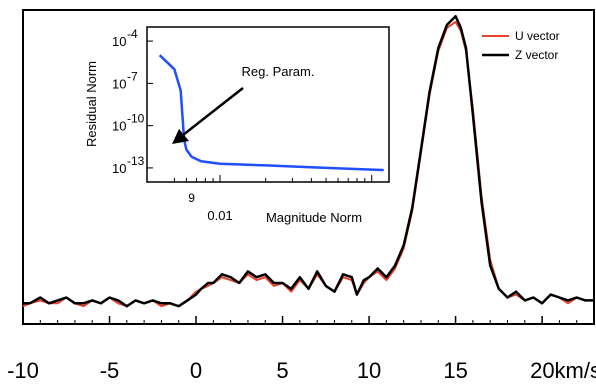 This screenshot has height=386, width=596. I want to click on inset-x-tick-label: 0.01, so click(219, 215).